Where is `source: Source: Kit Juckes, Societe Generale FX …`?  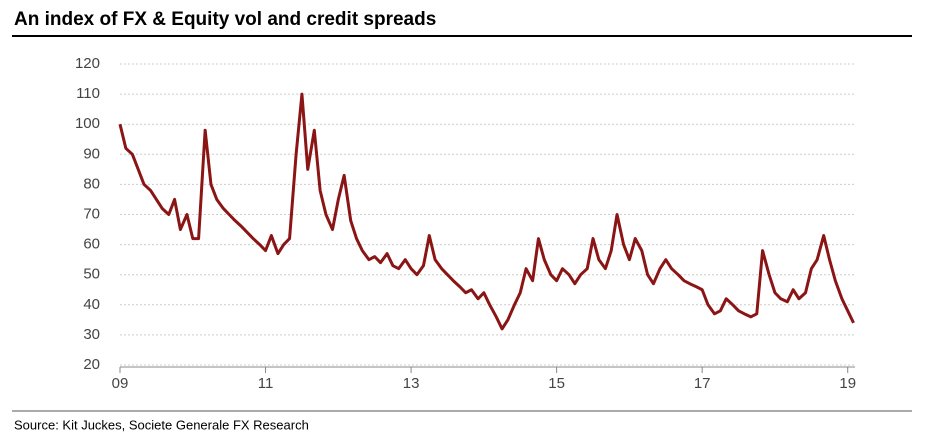 source: Source: Kit Juckes, Societe Generale FX … is located at coordinates (161, 424).